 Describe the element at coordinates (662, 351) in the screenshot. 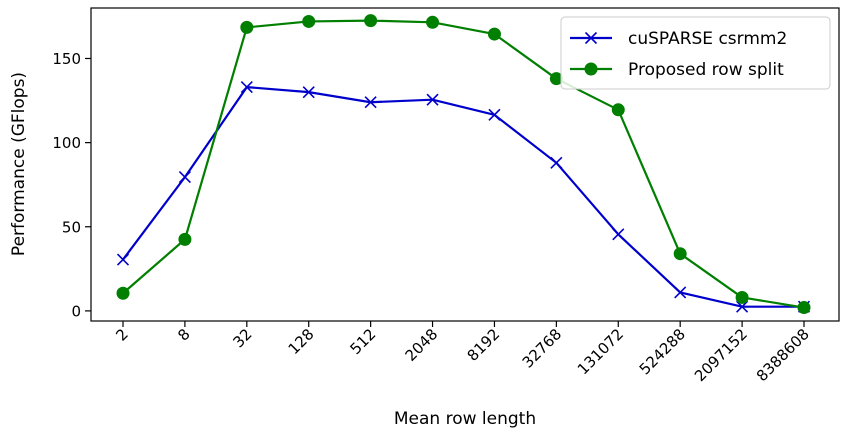

I see `x-tick-label: 524288` at that location.